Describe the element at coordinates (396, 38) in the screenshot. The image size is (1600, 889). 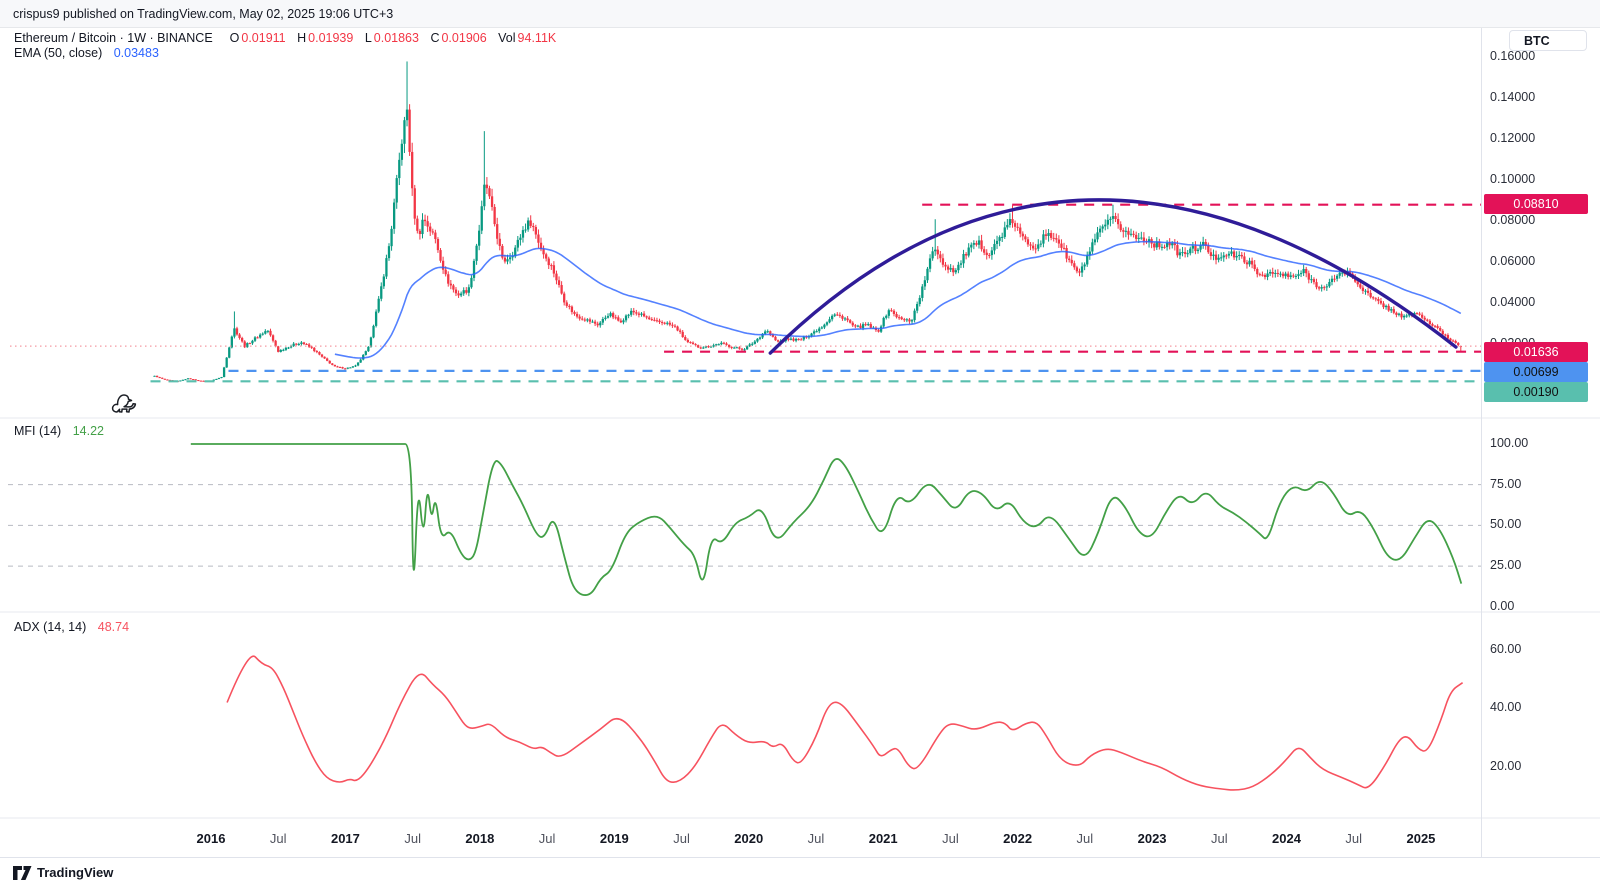
I see `low-value: 0.01863` at that location.